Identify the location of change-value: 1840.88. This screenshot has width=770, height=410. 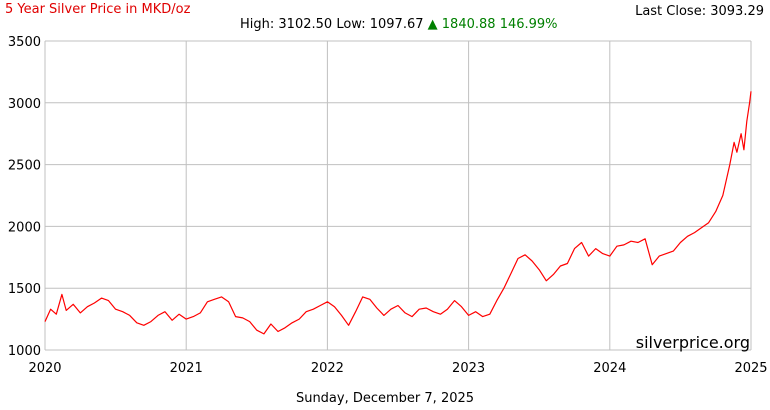
(468, 24).